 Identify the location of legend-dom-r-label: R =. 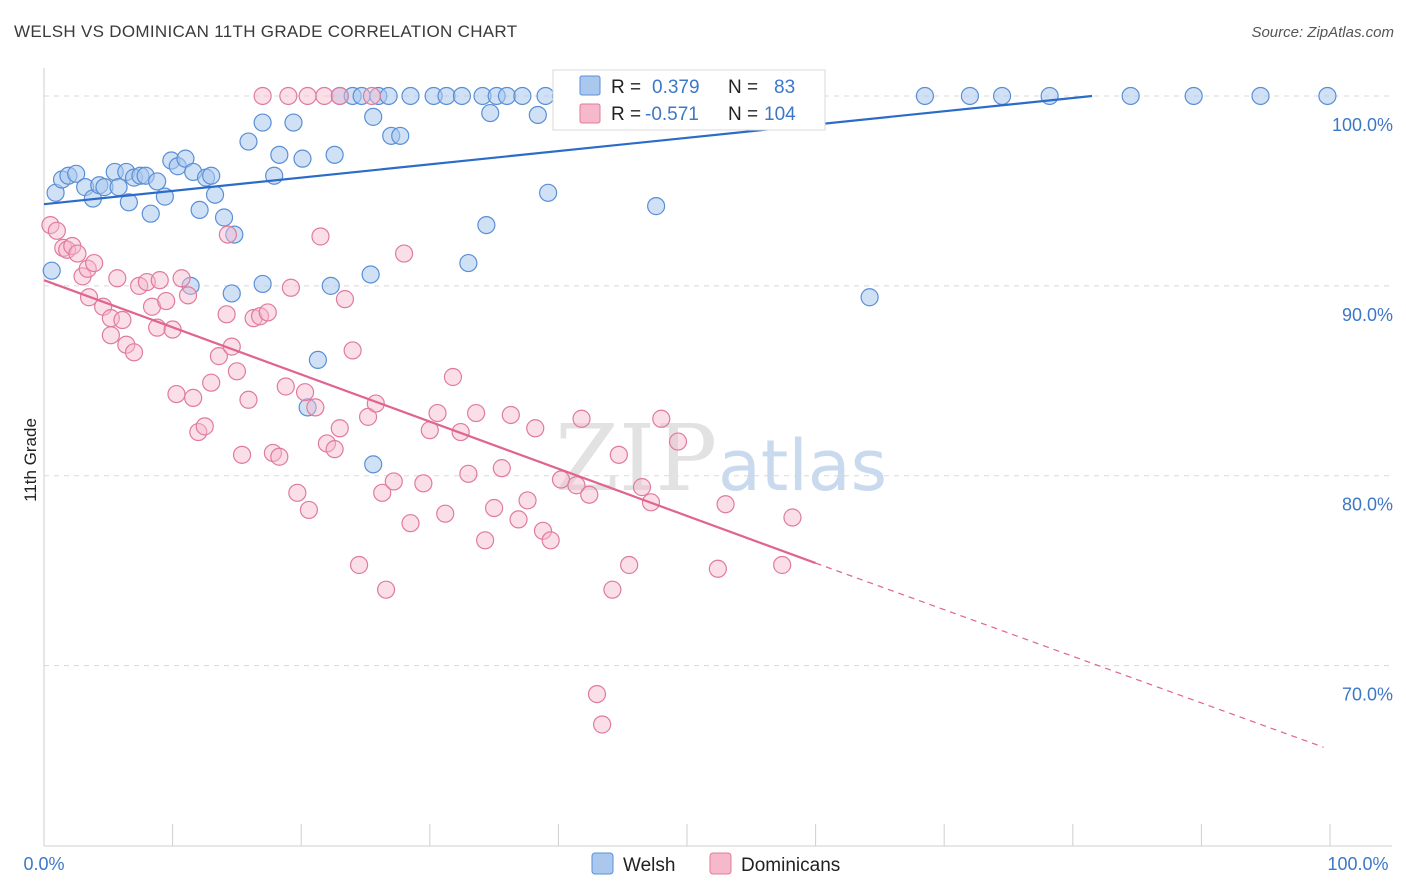
(626, 114).